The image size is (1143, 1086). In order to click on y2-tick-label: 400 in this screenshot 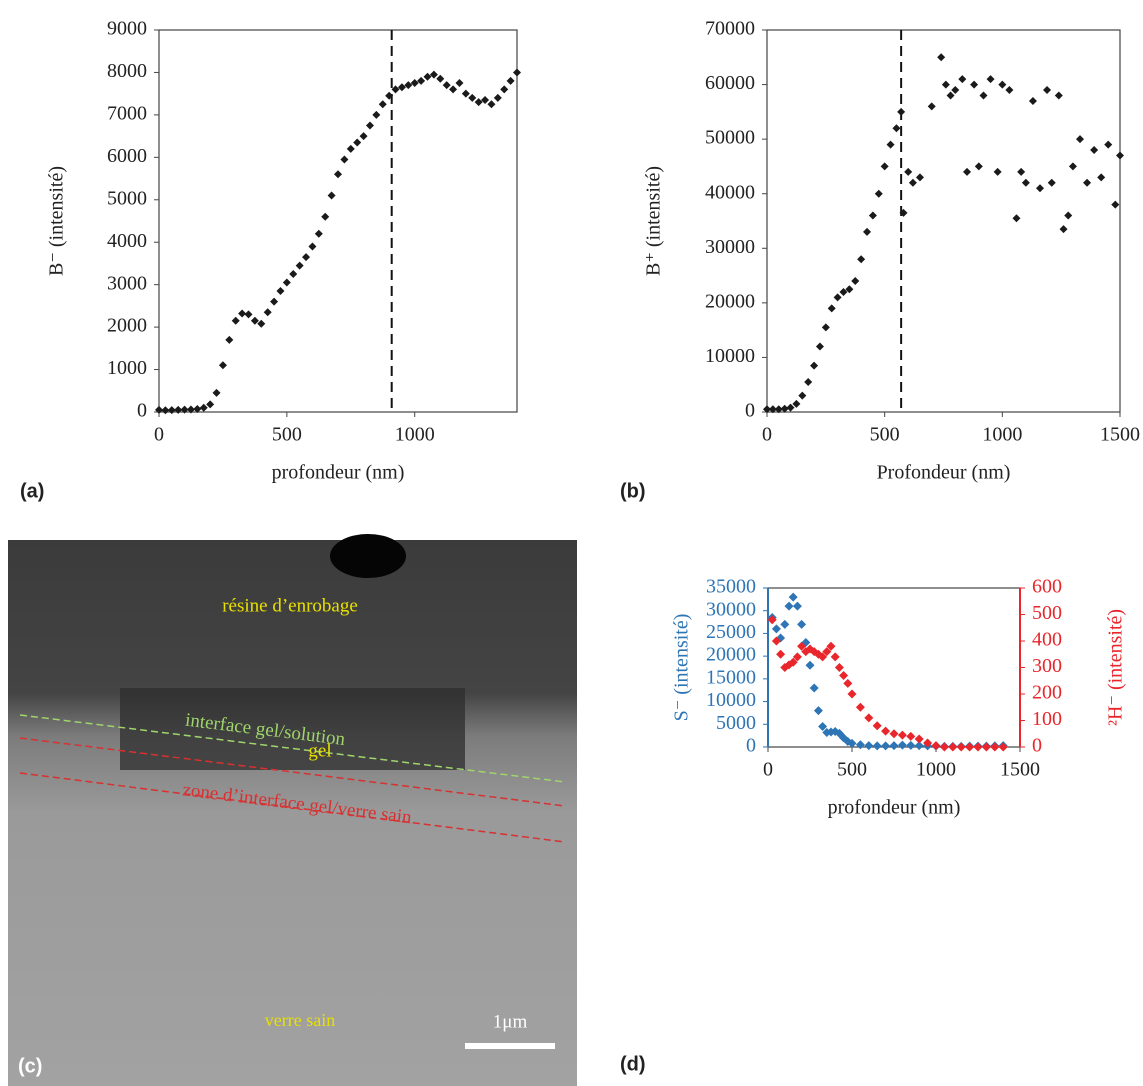, I will do `click(1047, 640)`.